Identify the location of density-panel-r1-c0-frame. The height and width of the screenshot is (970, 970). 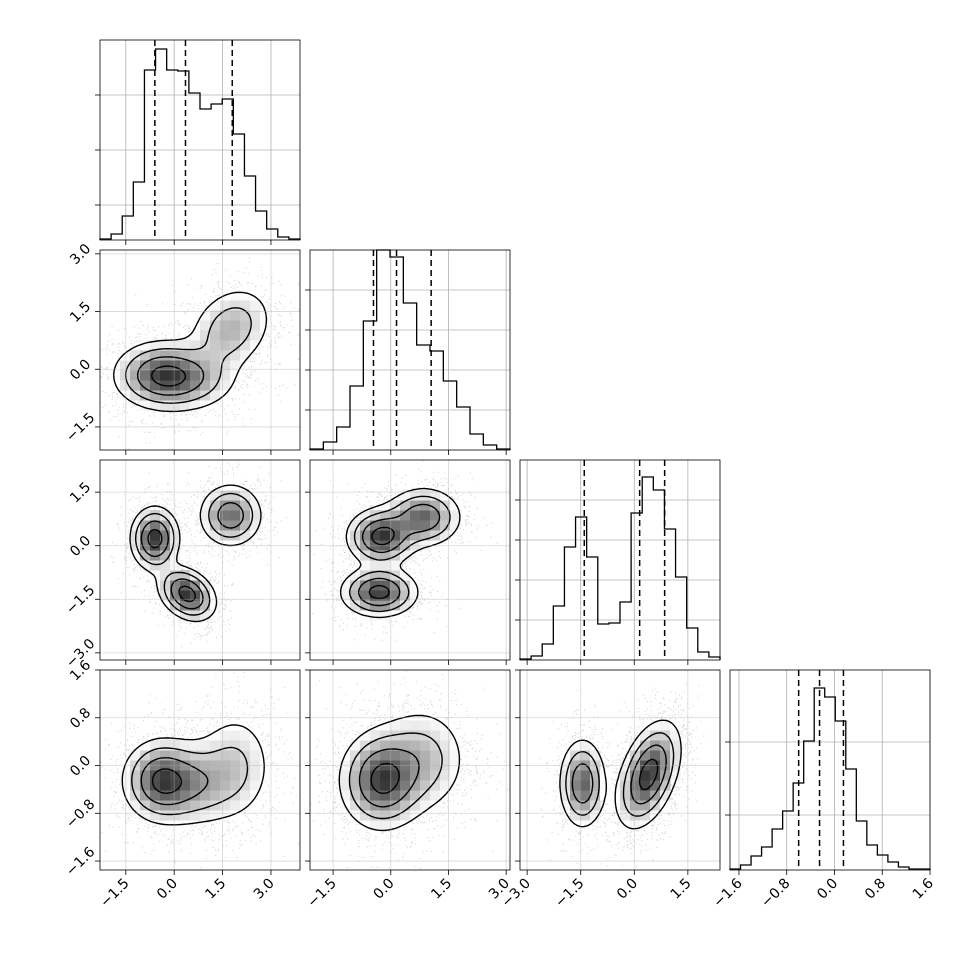
(200, 350).